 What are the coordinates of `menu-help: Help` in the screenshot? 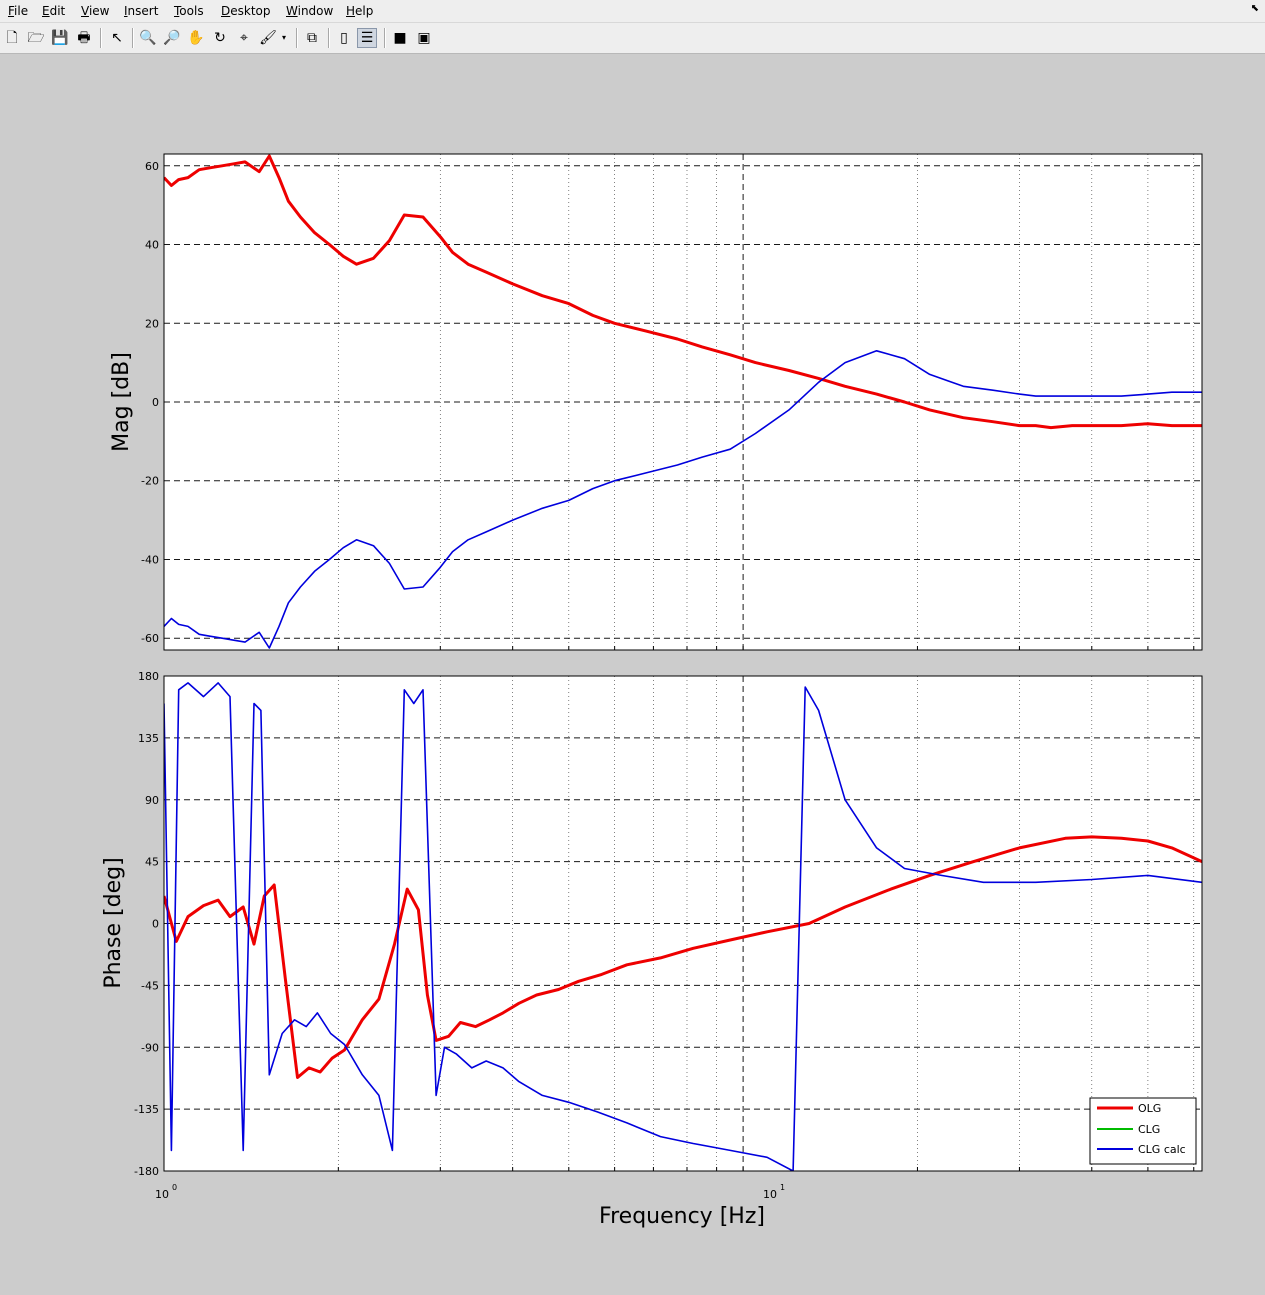 It's located at (360, 11).